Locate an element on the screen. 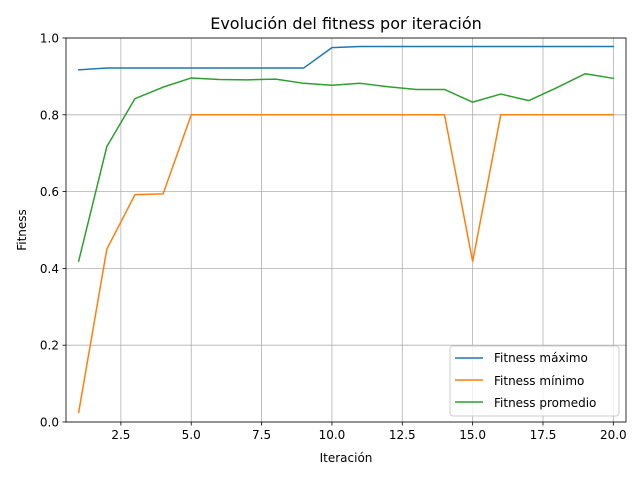 This screenshot has width=640, height=480. x-tick-label: 5.0 is located at coordinates (191, 435).